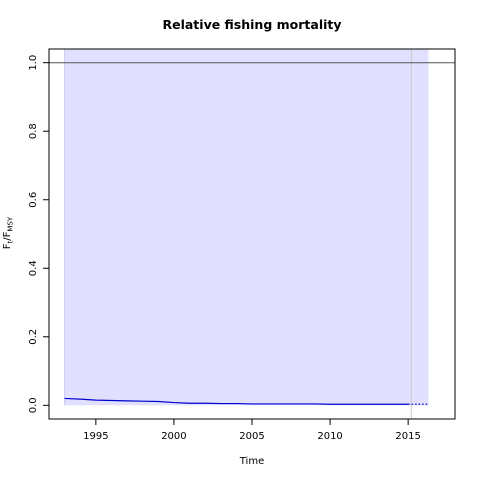 The width and height of the screenshot is (480, 480). What do you see at coordinates (33, 63) in the screenshot?
I see `y-tick-label: 1.0` at bounding box center [33, 63].